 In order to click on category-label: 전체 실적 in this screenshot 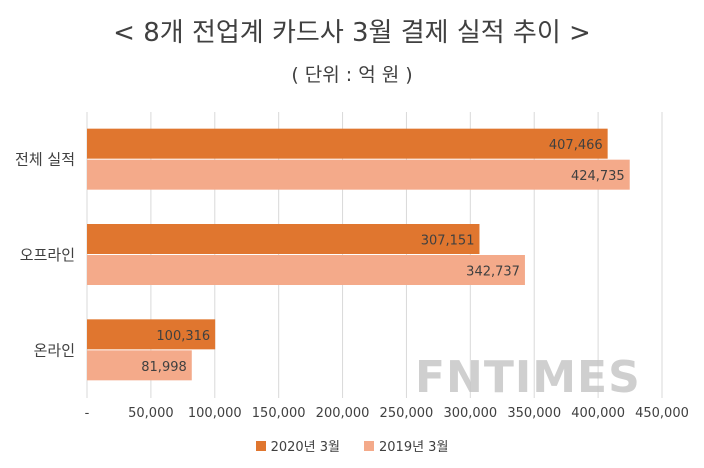, I will do `click(45, 160)`.